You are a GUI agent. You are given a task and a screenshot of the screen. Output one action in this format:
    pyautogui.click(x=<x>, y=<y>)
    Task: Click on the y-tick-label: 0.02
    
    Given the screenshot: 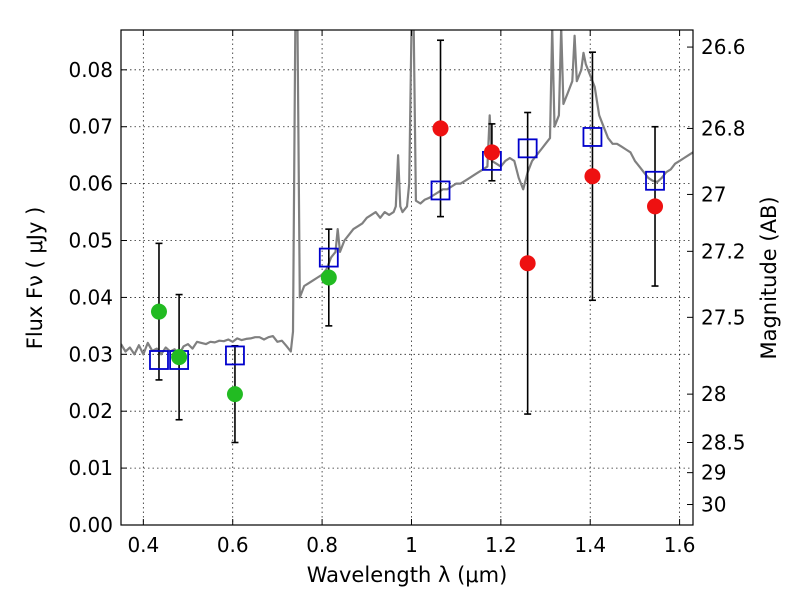 What is the action you would take?
    pyautogui.click(x=90, y=411)
    